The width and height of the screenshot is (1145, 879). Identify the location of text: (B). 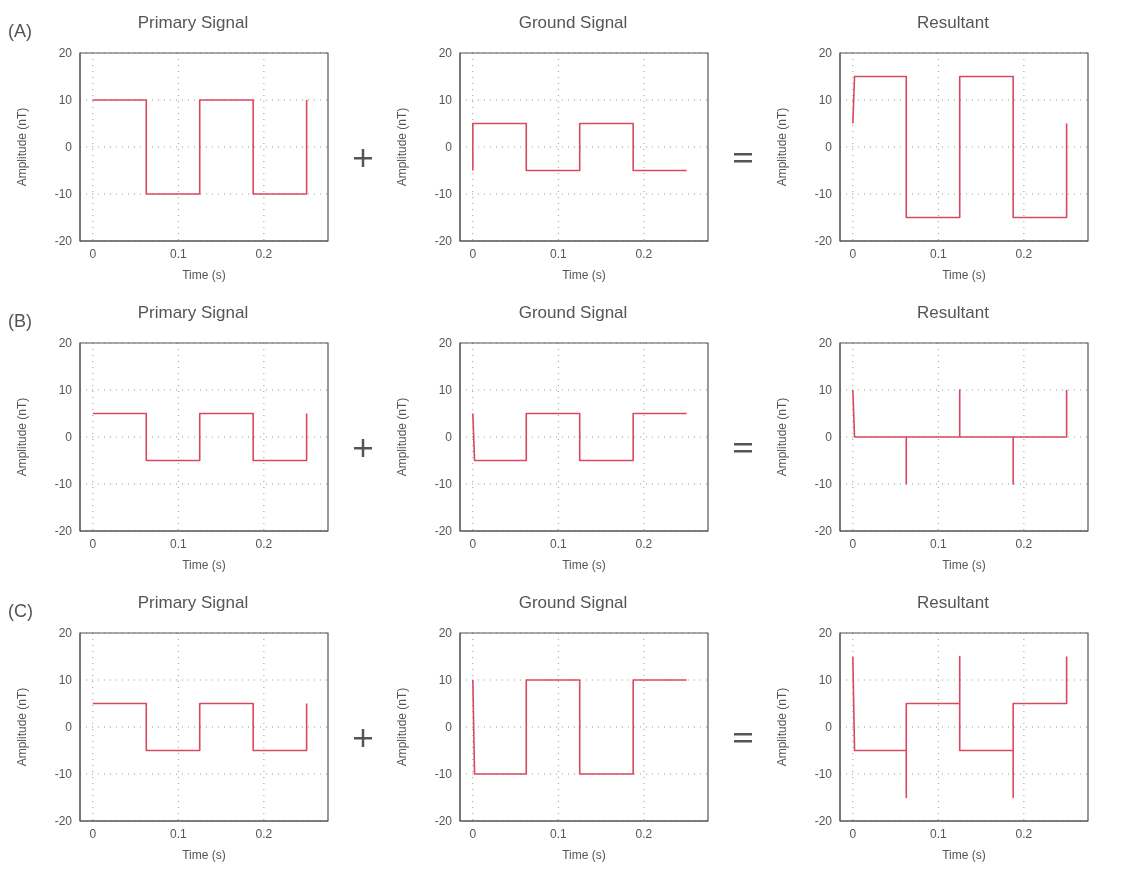
(20, 321).